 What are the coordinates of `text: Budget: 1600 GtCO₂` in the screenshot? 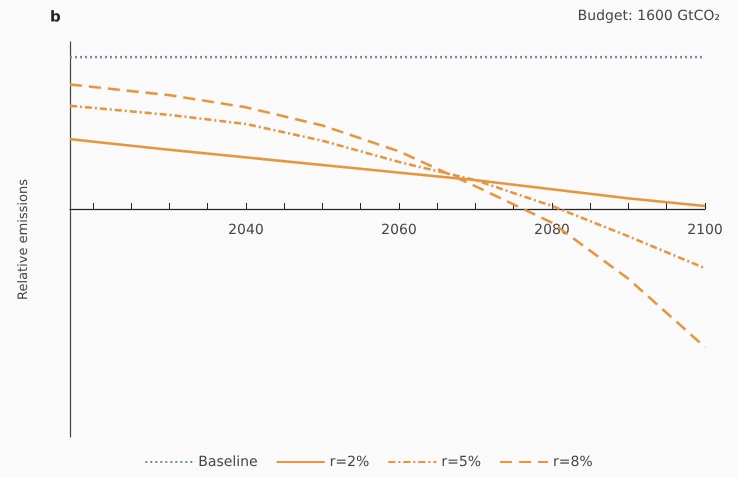 It's located at (649, 16).